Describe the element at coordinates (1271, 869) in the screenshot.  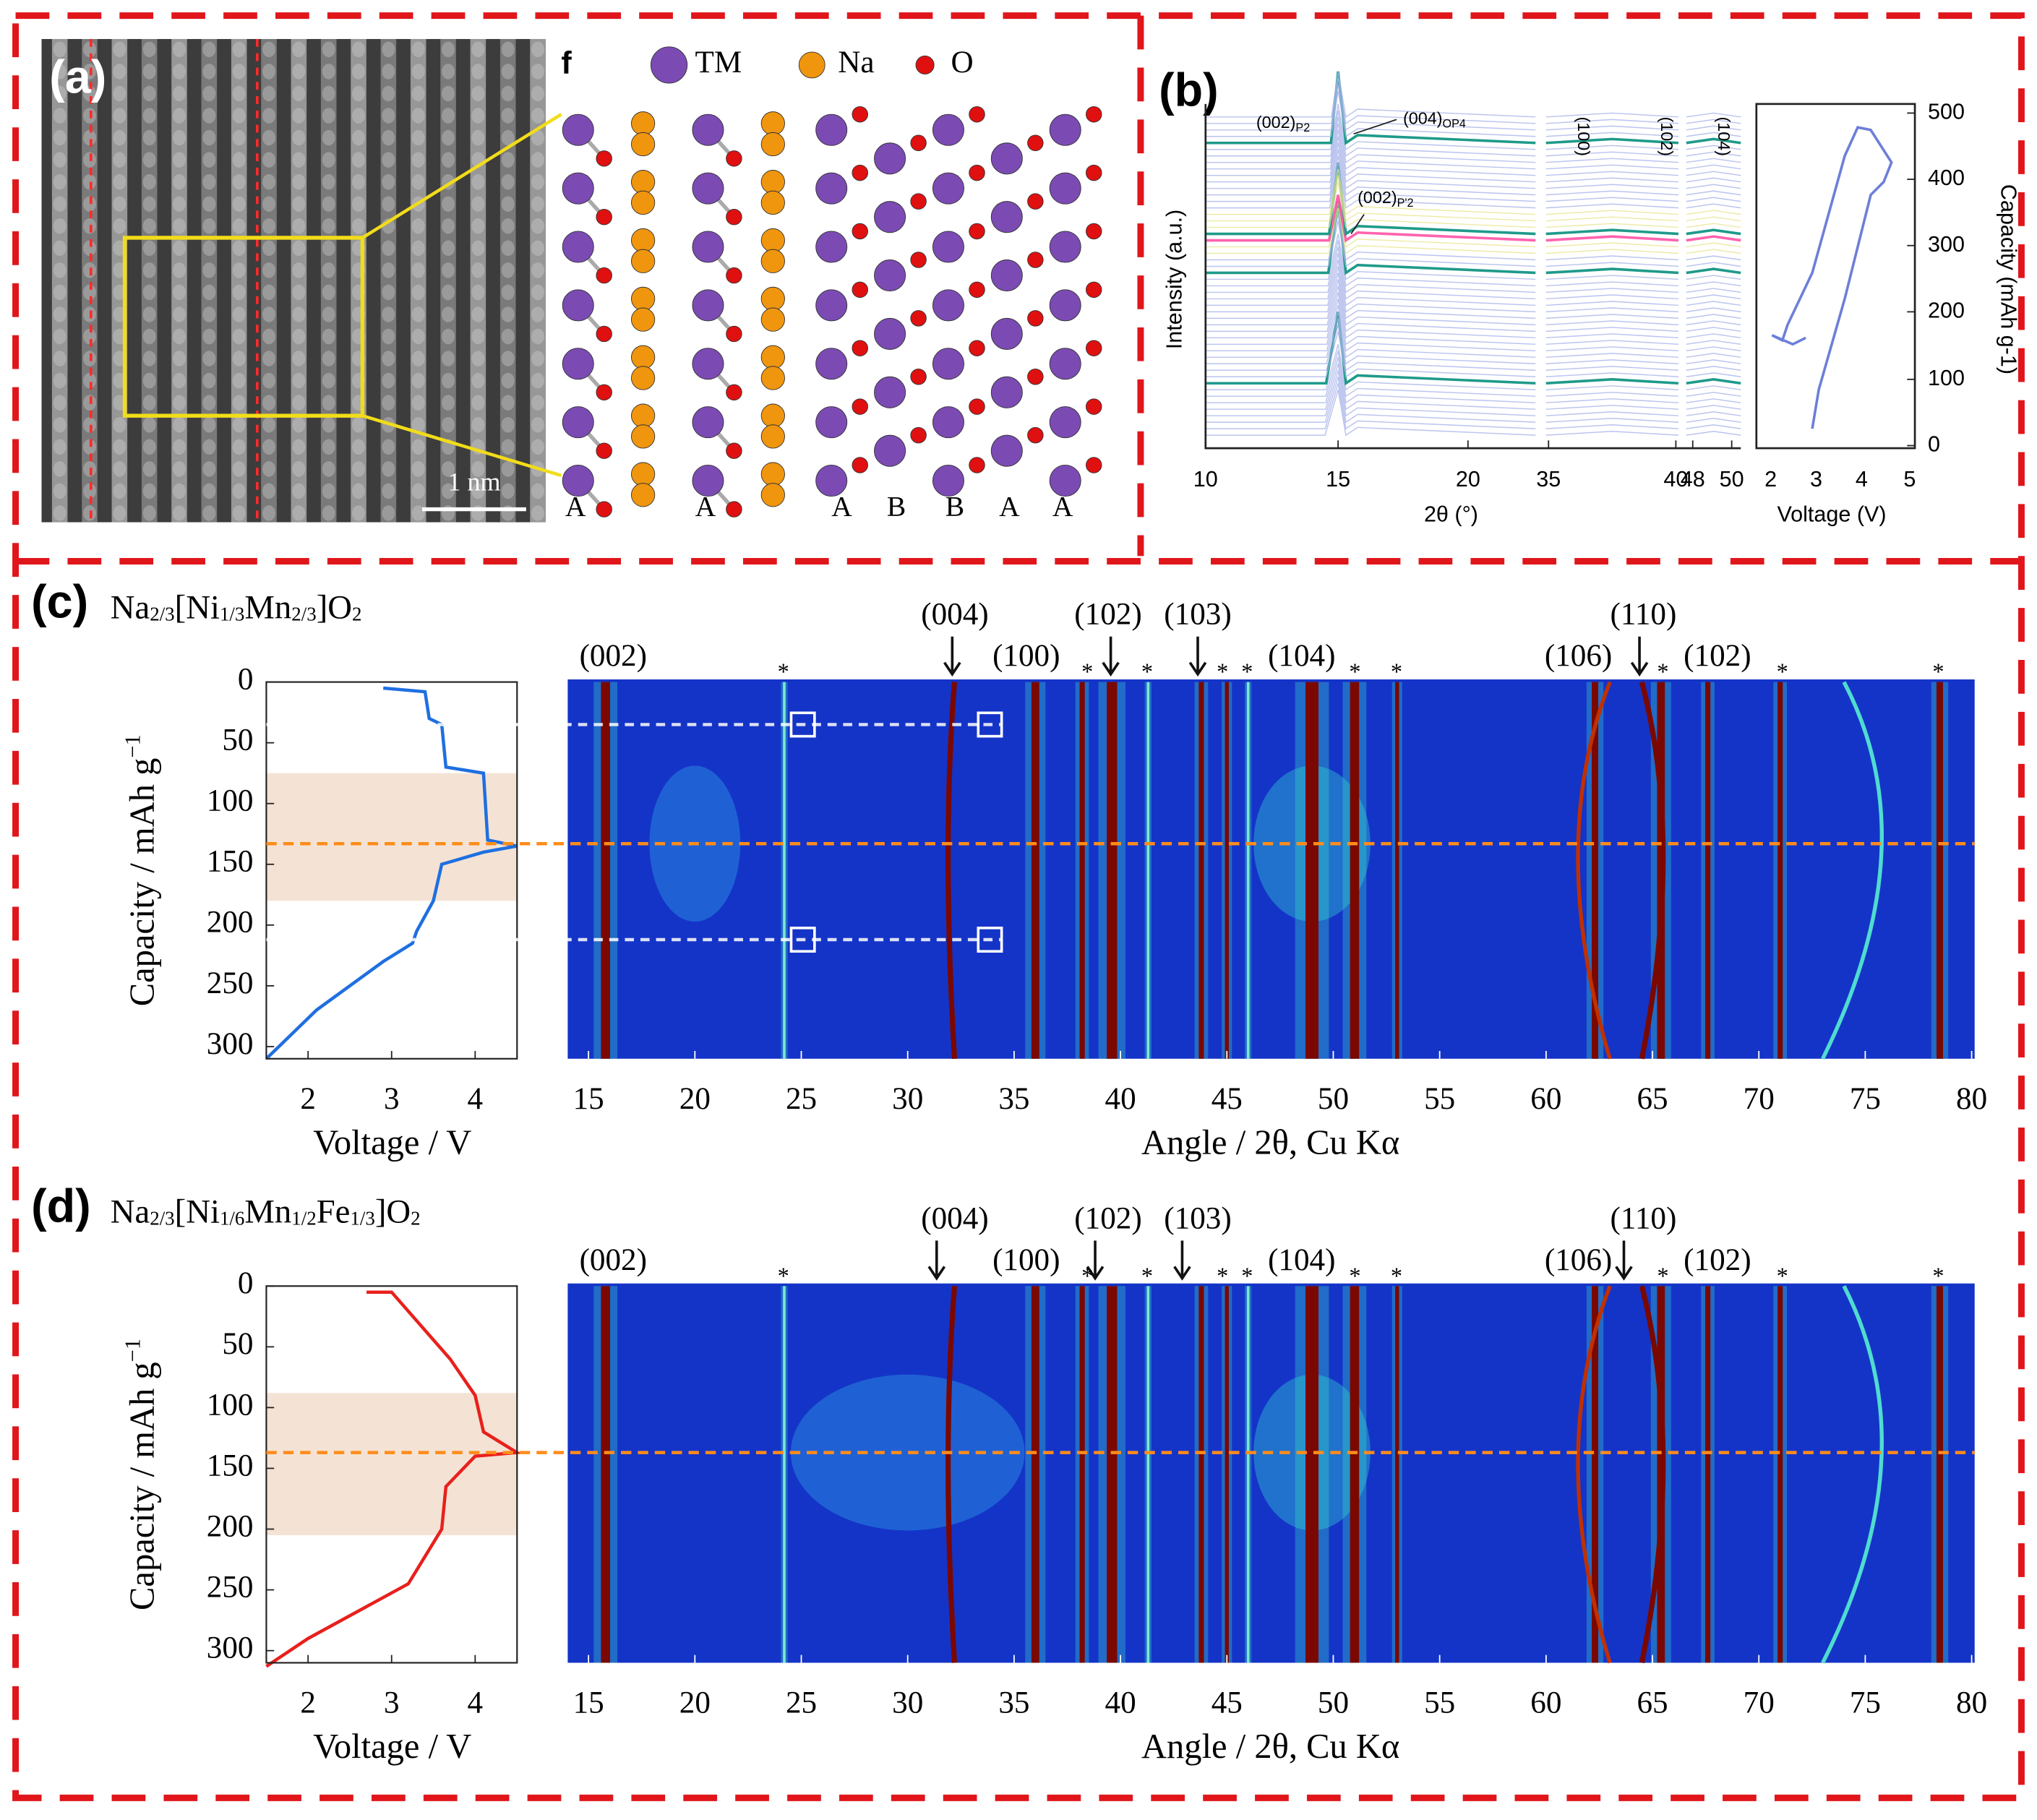
I see `heatmap` at that location.